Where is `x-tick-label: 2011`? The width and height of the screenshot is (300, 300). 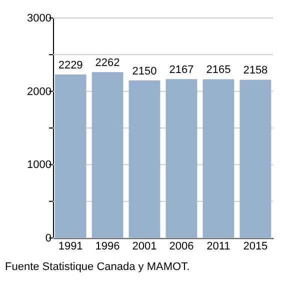 x-tick-label: 2011 is located at coordinates (218, 246).